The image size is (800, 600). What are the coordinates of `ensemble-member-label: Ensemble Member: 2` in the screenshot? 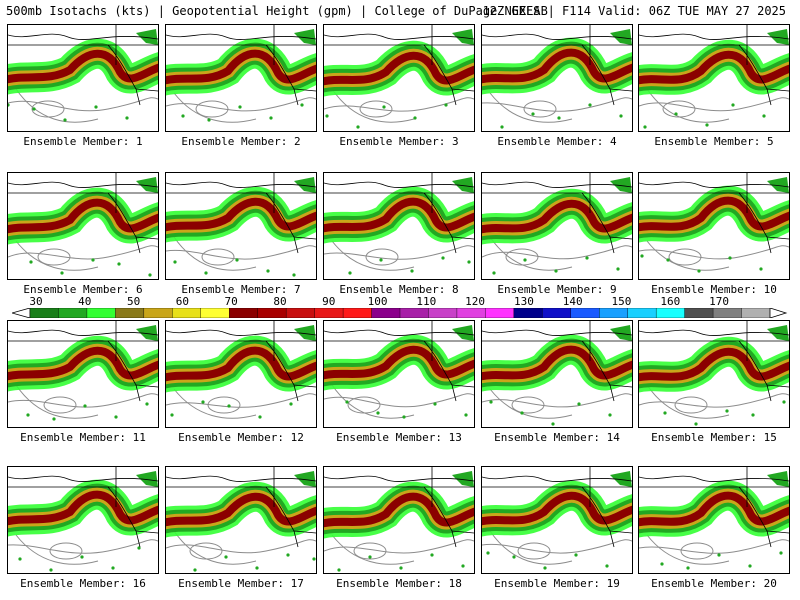 It's located at (241, 141).